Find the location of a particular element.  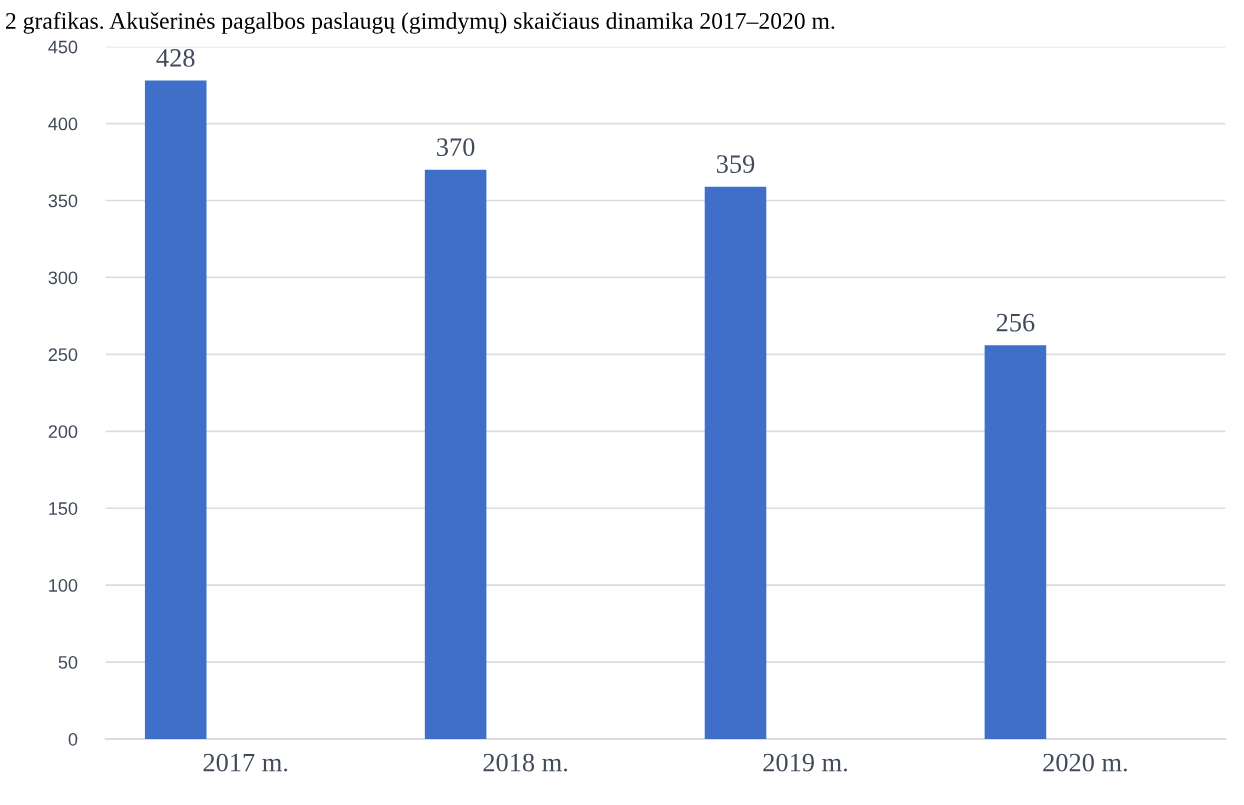

x-tick-label: 2019 m. is located at coordinates (805, 762).